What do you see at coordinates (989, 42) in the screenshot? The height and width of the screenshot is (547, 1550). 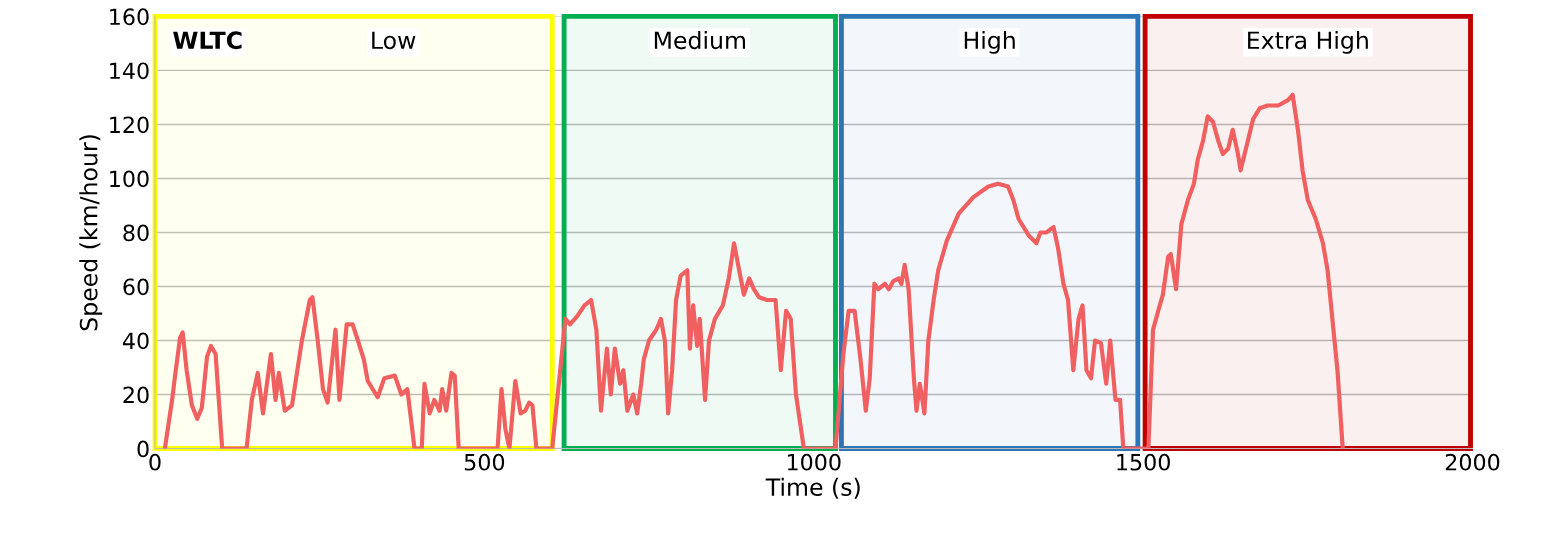 I see `band-label: High` at bounding box center [989, 42].